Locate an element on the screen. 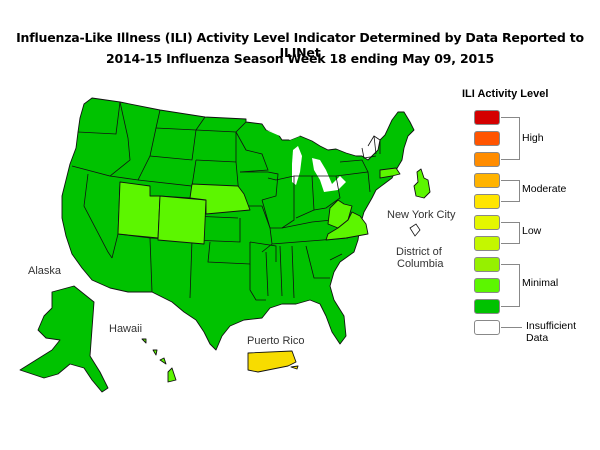 This screenshot has height=450, width=600. legend-title: ILI Activity Level is located at coordinates (505, 94).